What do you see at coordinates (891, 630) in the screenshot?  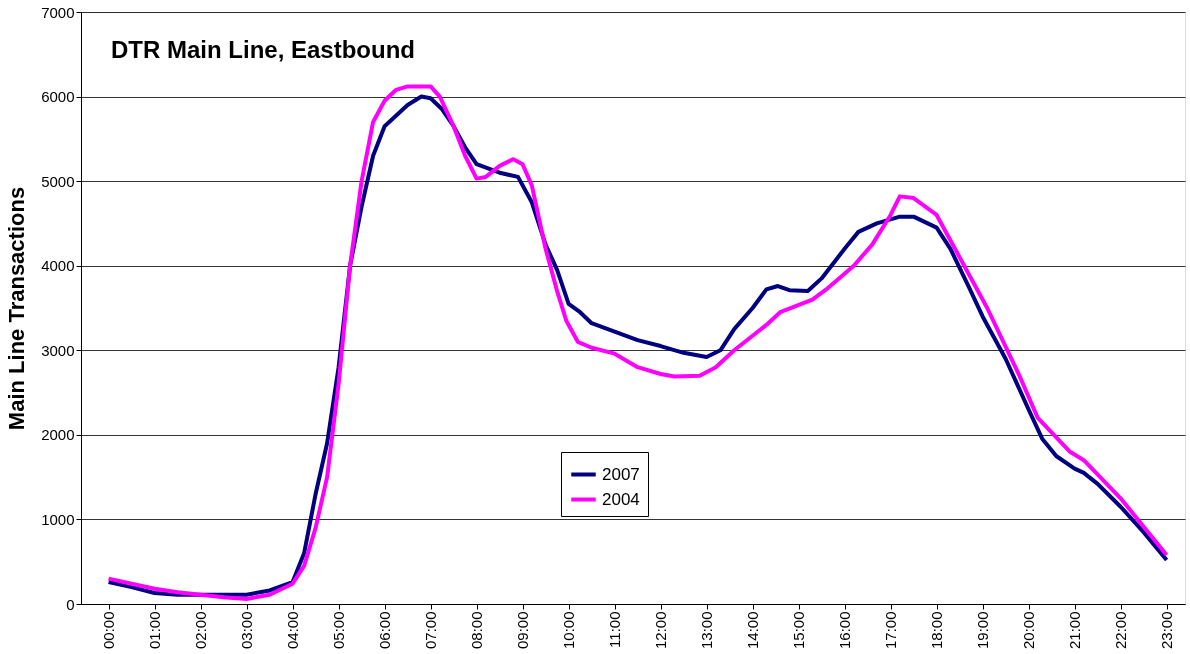 I see `x-tick-label: 17:00` at bounding box center [891, 630].